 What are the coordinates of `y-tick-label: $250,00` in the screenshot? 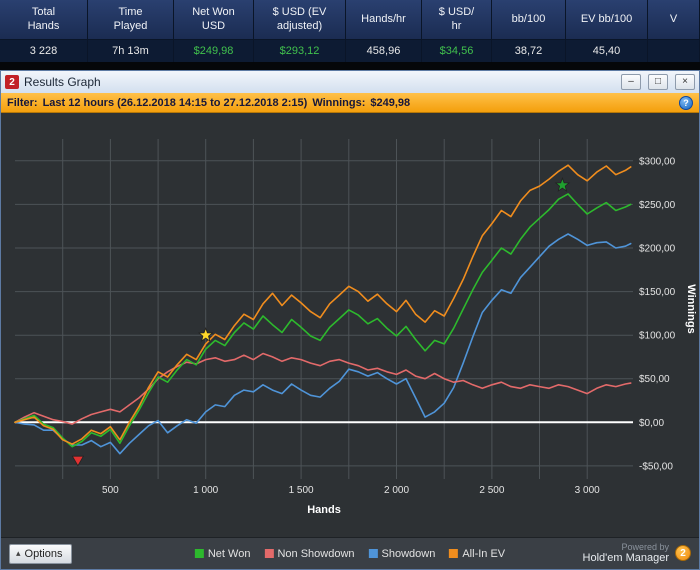 It's located at (657, 205).